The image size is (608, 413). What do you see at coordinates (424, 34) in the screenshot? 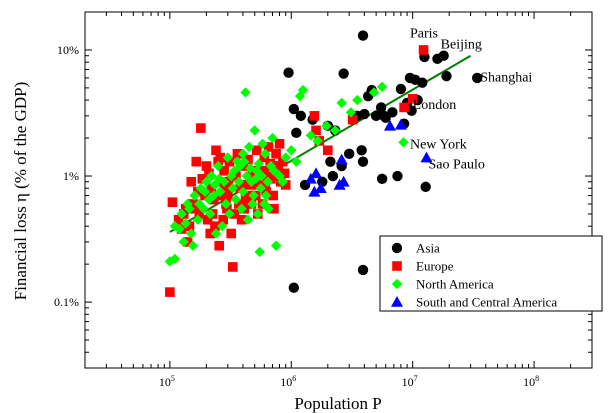
I see `city-label: Paris` at bounding box center [424, 34].